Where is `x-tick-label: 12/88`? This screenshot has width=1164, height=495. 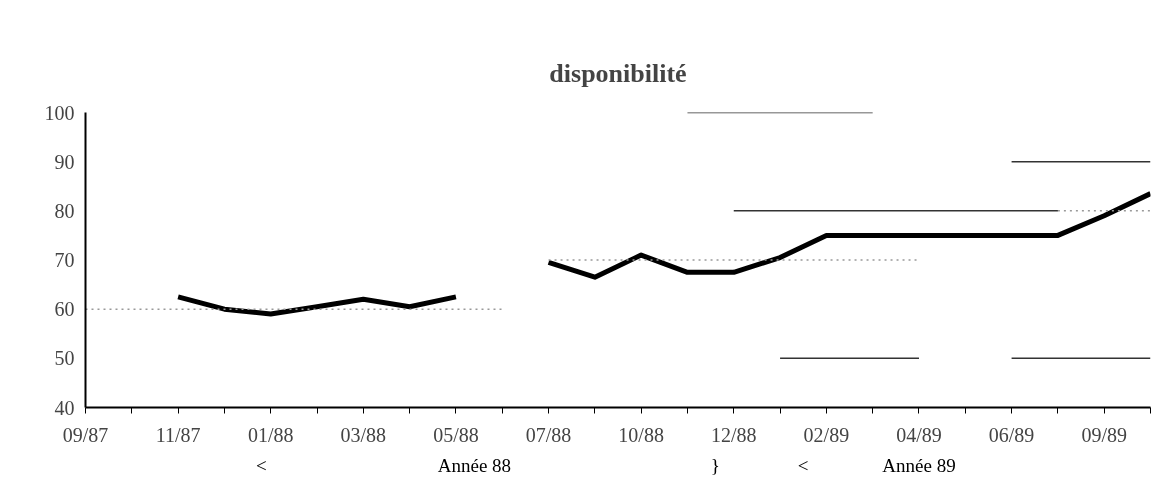 x-tick-label: 12/88 is located at coordinates (733, 434).